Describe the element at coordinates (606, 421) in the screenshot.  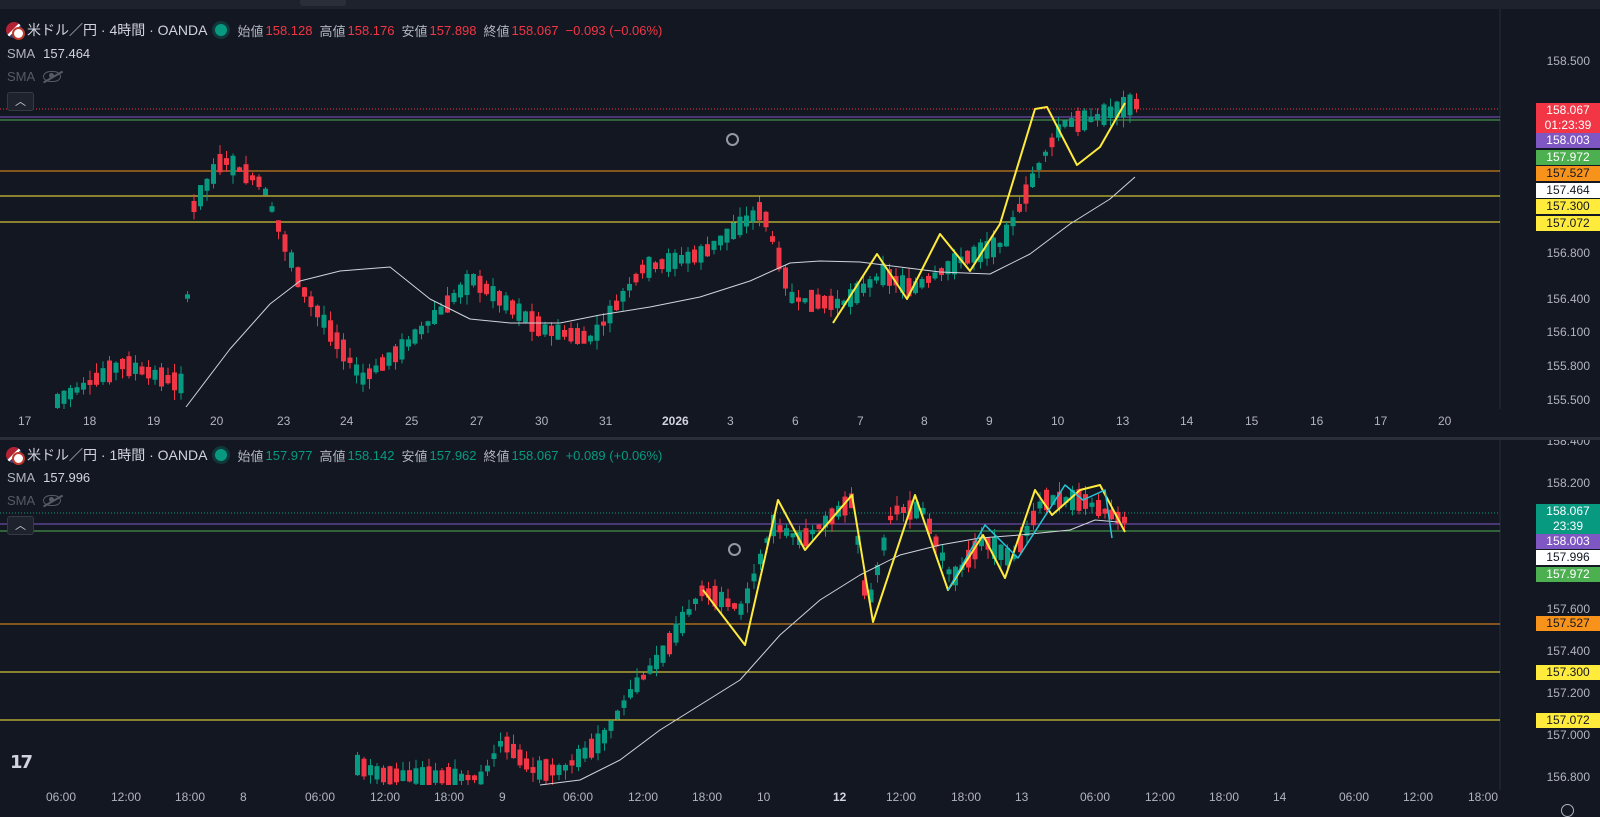
I see `time-axis-label: 31` at that location.